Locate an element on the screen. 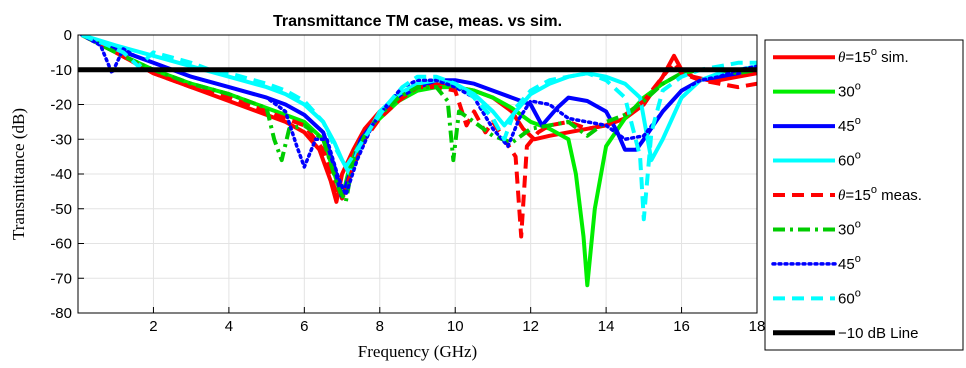 Image resolution: width=966 pixels, height=368 pixels. legend-label-6: 30o is located at coordinates (849, 228).